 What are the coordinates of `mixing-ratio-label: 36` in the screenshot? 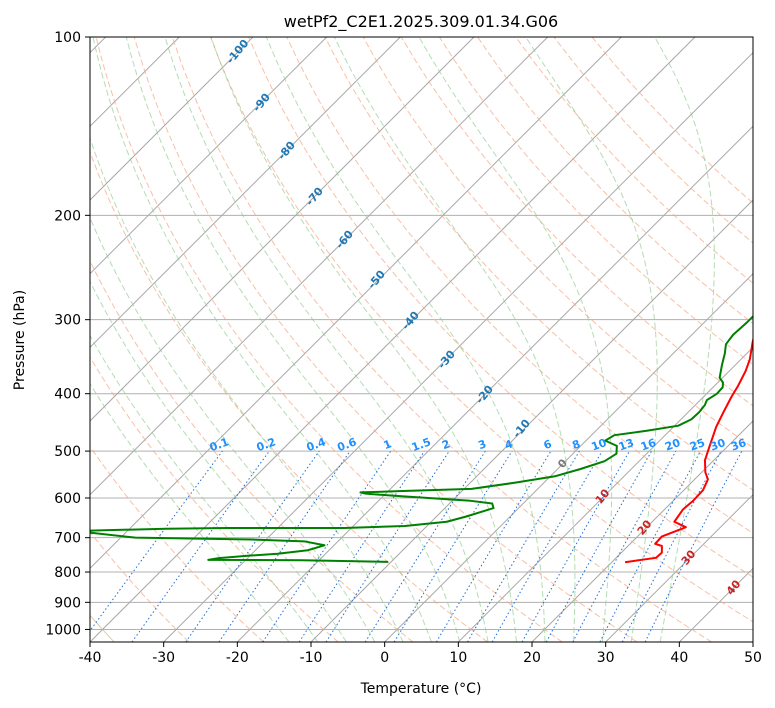 It's located at (738, 445).